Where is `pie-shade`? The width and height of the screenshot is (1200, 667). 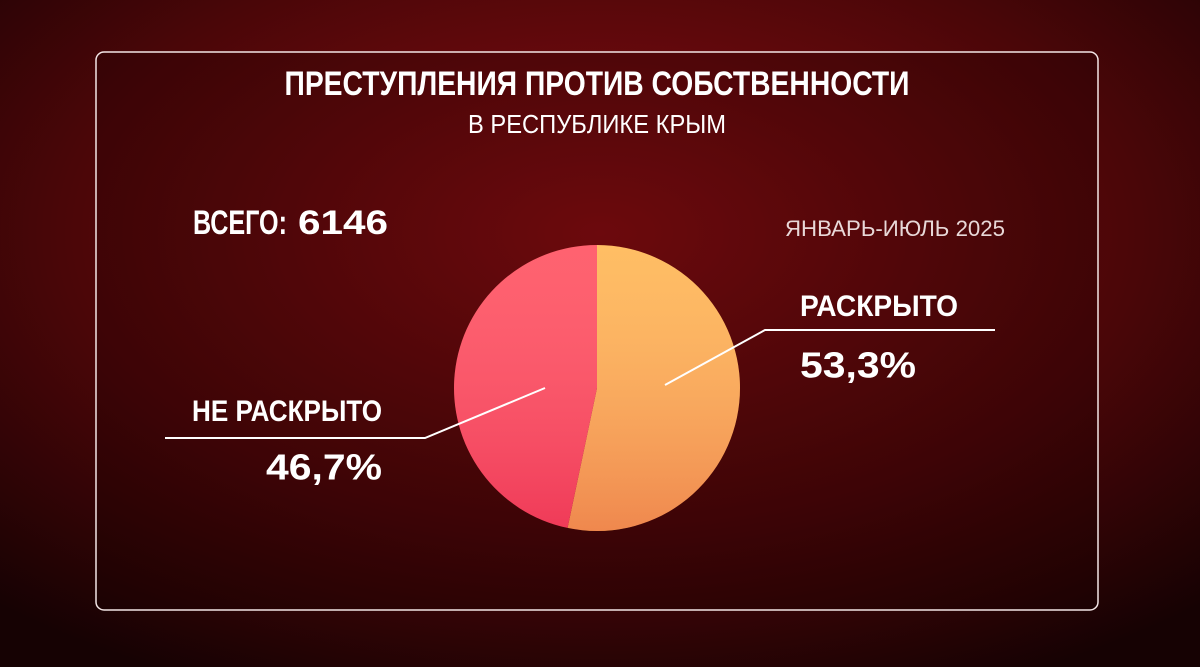
pie-shade is located at coordinates (597, 388).